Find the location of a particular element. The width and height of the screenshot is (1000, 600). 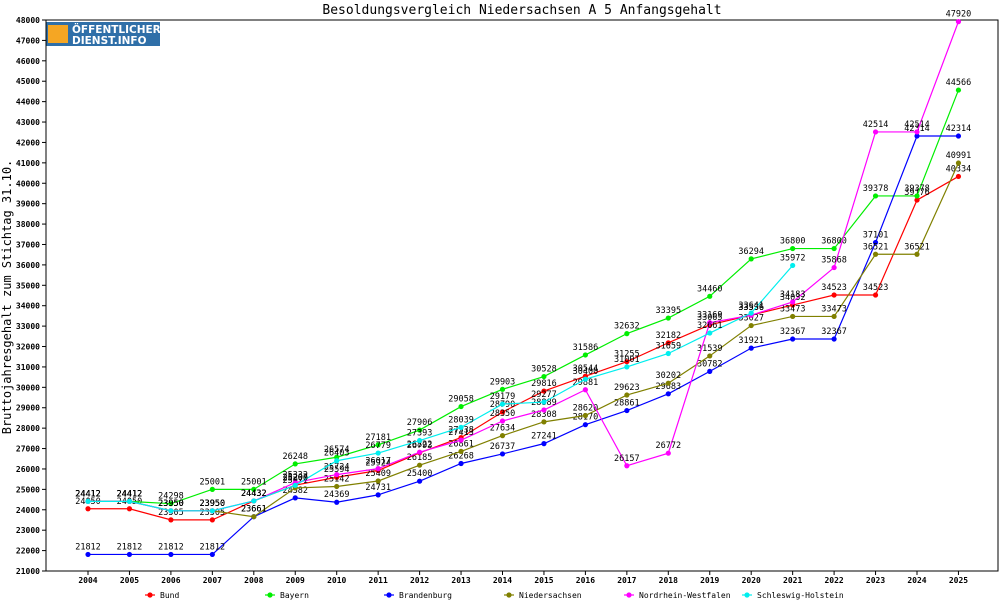

data-label: 27634 is located at coordinates (503, 429).